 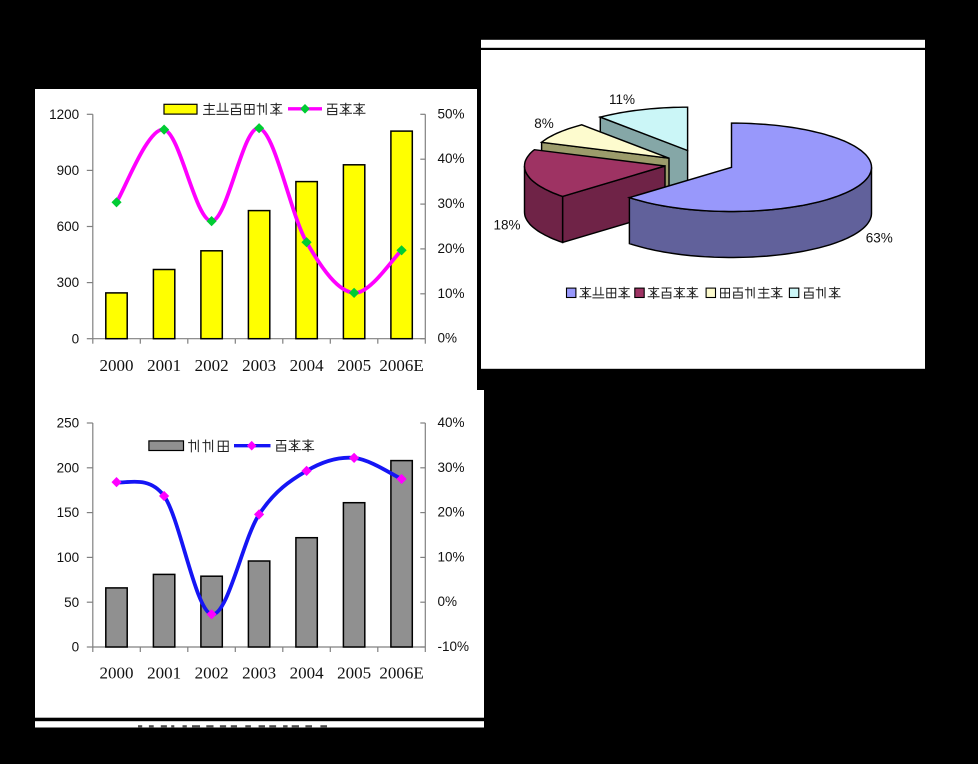 What do you see at coordinates (68, 557) in the screenshot?
I see `svg-text: 100` at bounding box center [68, 557].